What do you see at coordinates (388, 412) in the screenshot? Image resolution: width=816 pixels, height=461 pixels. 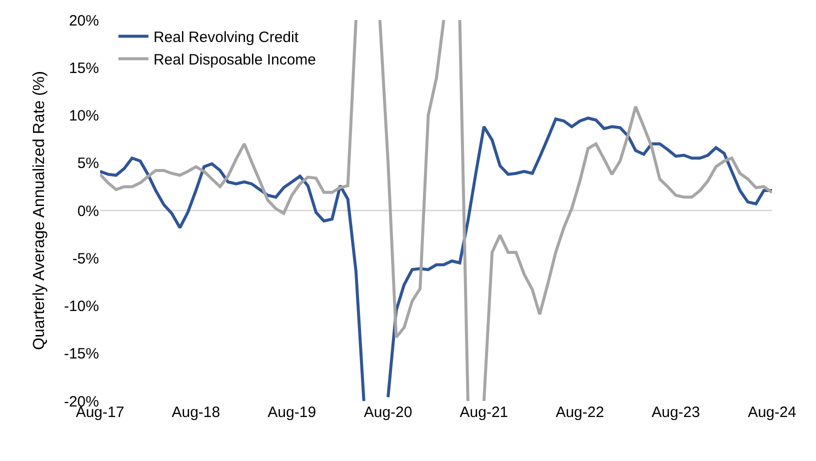 I see `x-tick-label: Aug-20` at bounding box center [388, 412].